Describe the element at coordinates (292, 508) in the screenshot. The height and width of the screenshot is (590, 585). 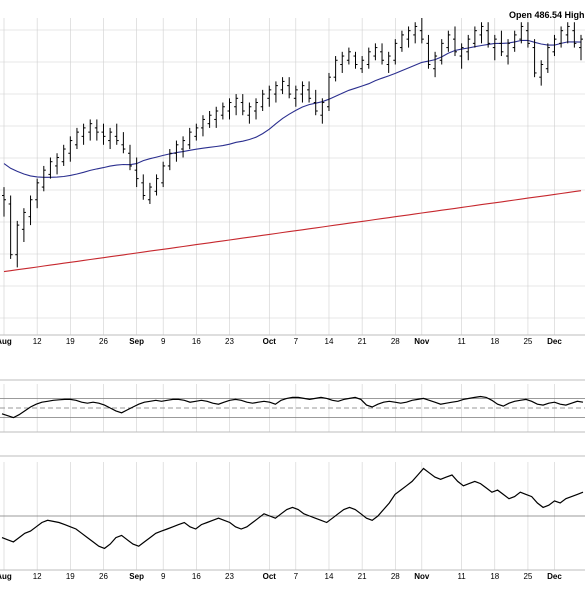
I see `indicator-line` at that location.